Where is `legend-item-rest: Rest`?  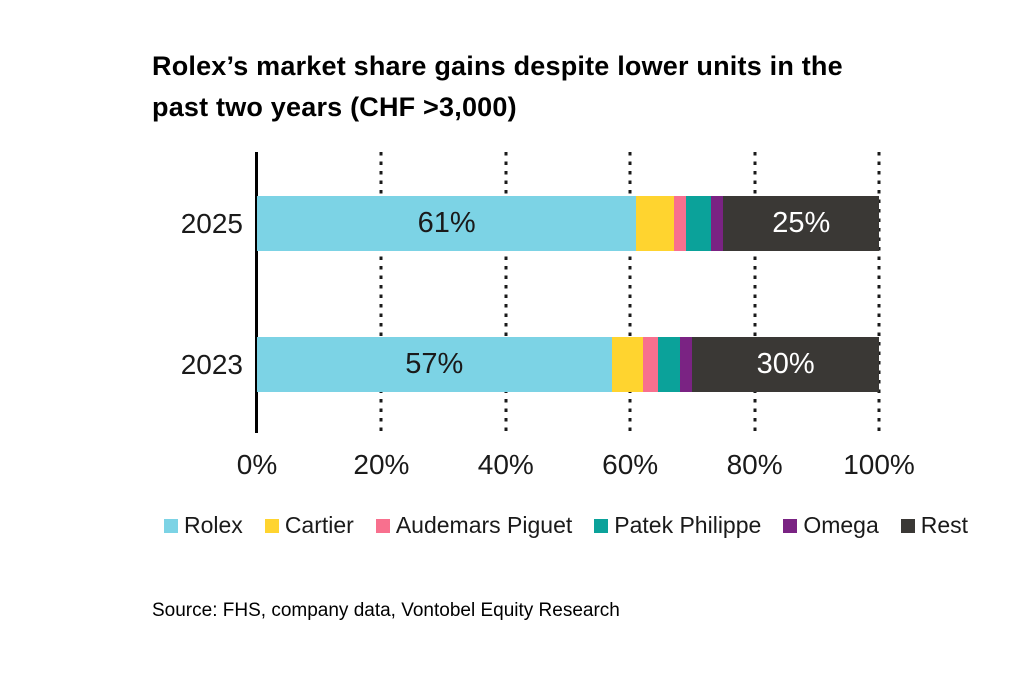 legend-item-rest: Rest is located at coordinates (934, 525).